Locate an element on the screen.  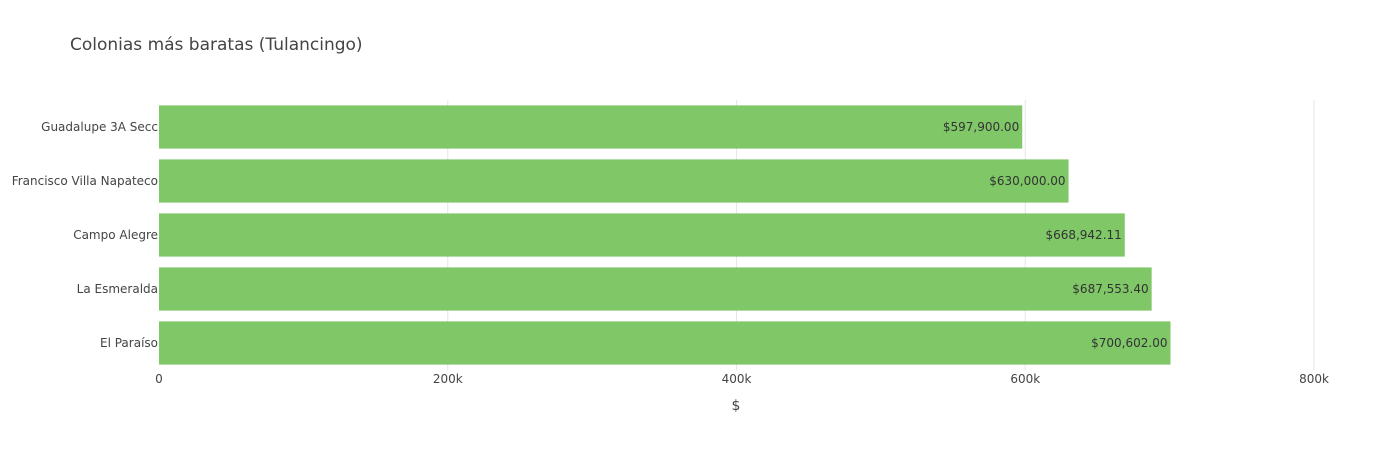
chart-title: Colonias más baratas (Tulancingo) is located at coordinates (216, 45).